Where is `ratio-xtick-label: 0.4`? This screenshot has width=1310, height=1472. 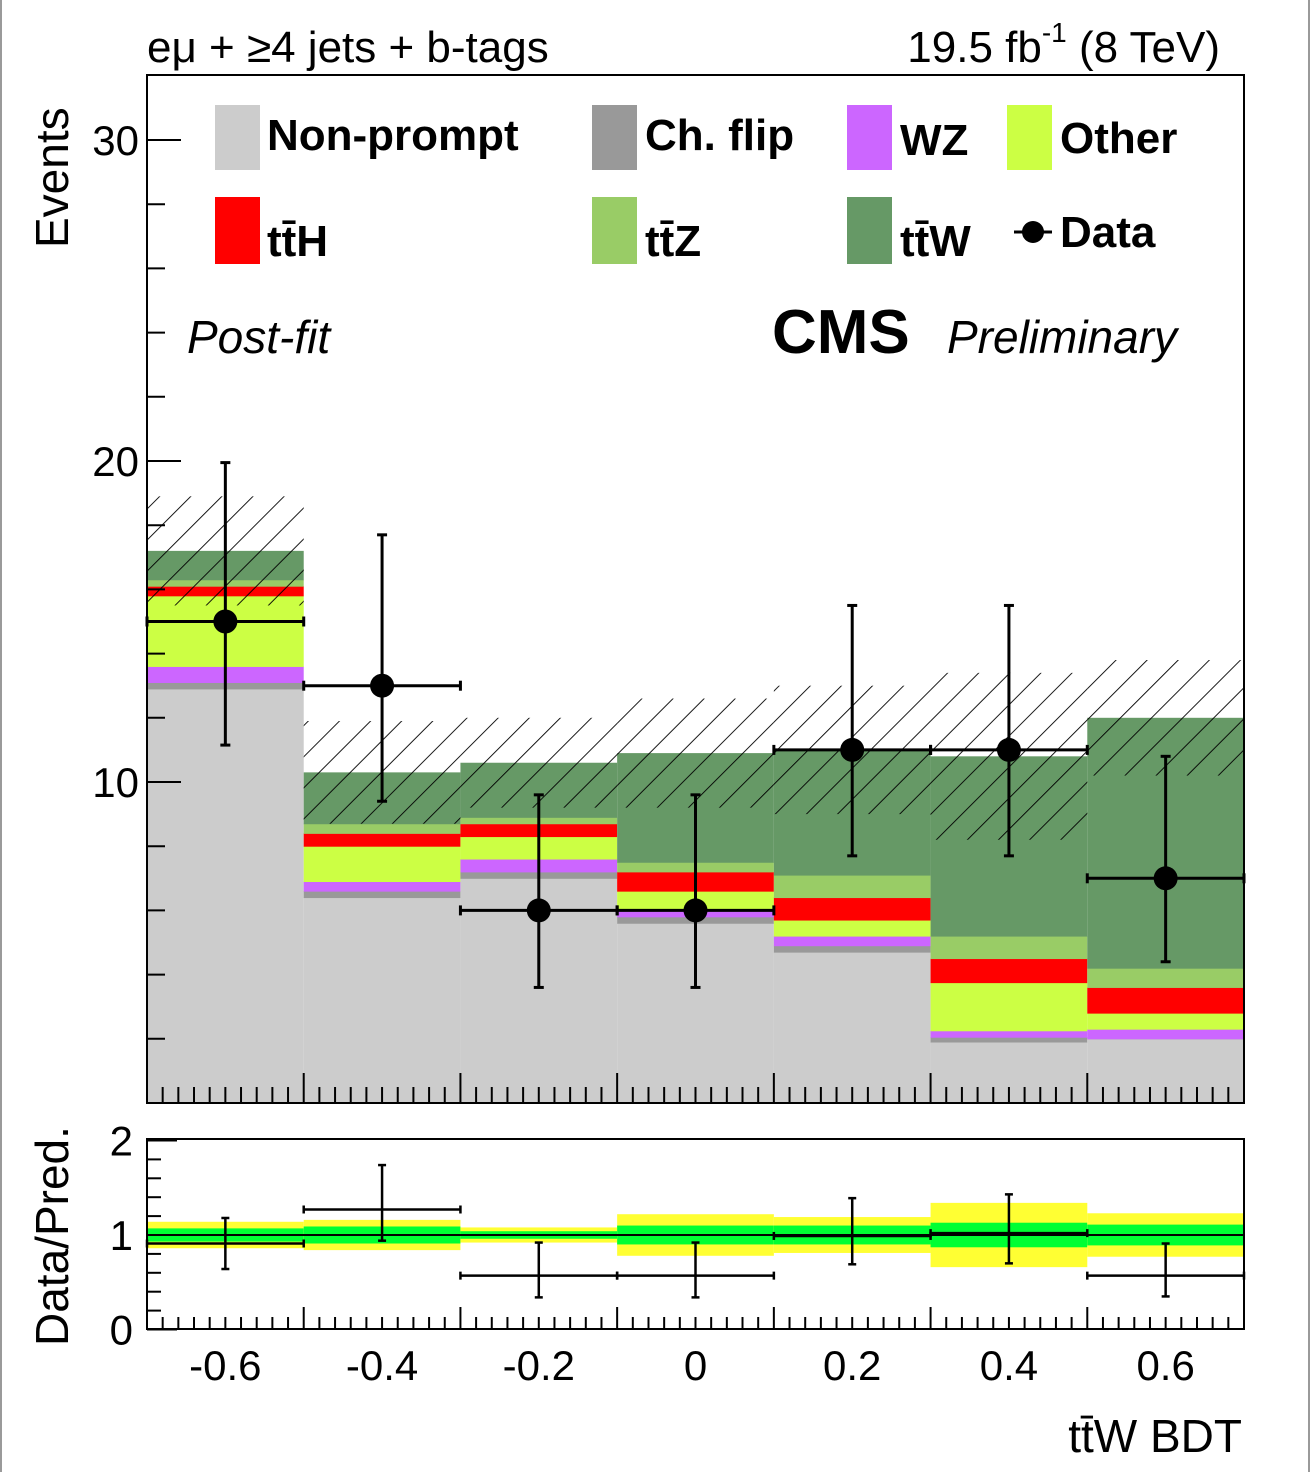 ratio-xtick-label: 0.4 is located at coordinates (1009, 1365).